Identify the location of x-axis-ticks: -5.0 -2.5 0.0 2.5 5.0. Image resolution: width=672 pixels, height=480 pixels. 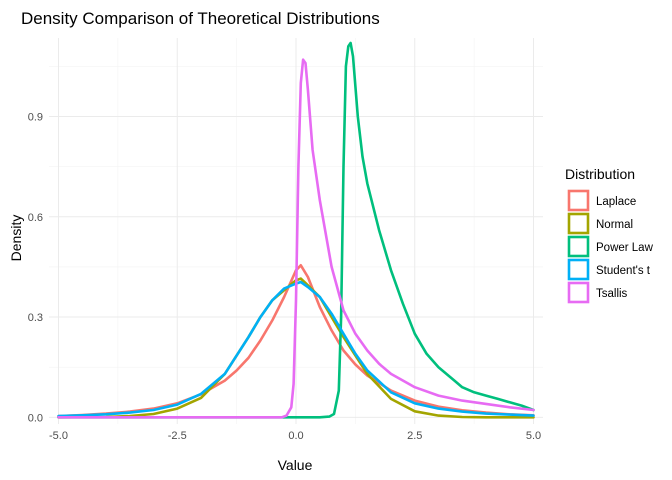
(295, 436).